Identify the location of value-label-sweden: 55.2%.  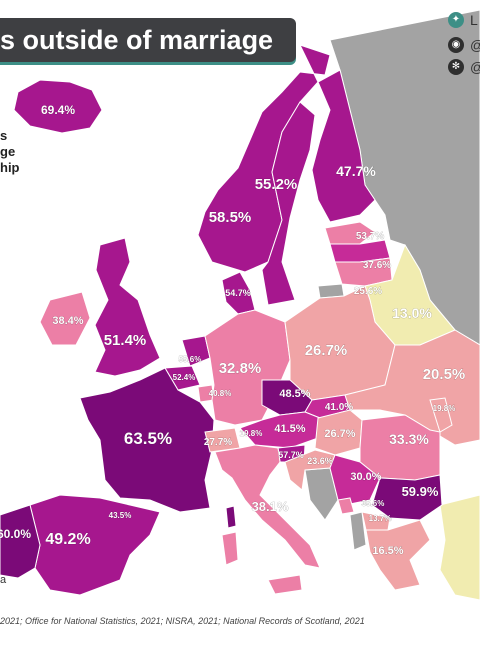
(276, 184).